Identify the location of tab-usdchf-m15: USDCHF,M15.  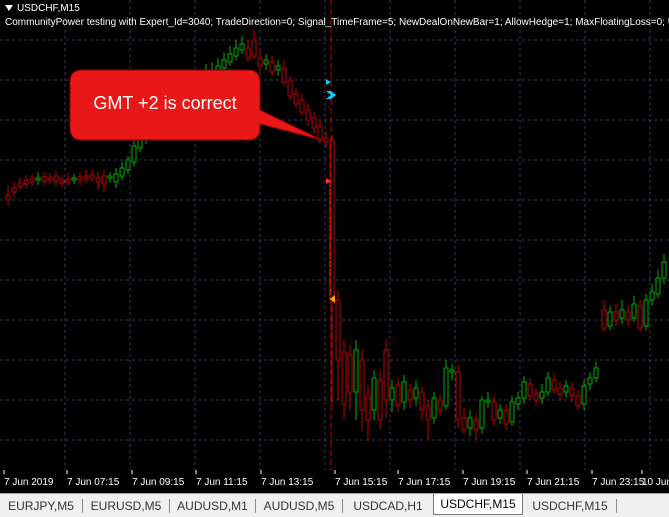
(570, 506).